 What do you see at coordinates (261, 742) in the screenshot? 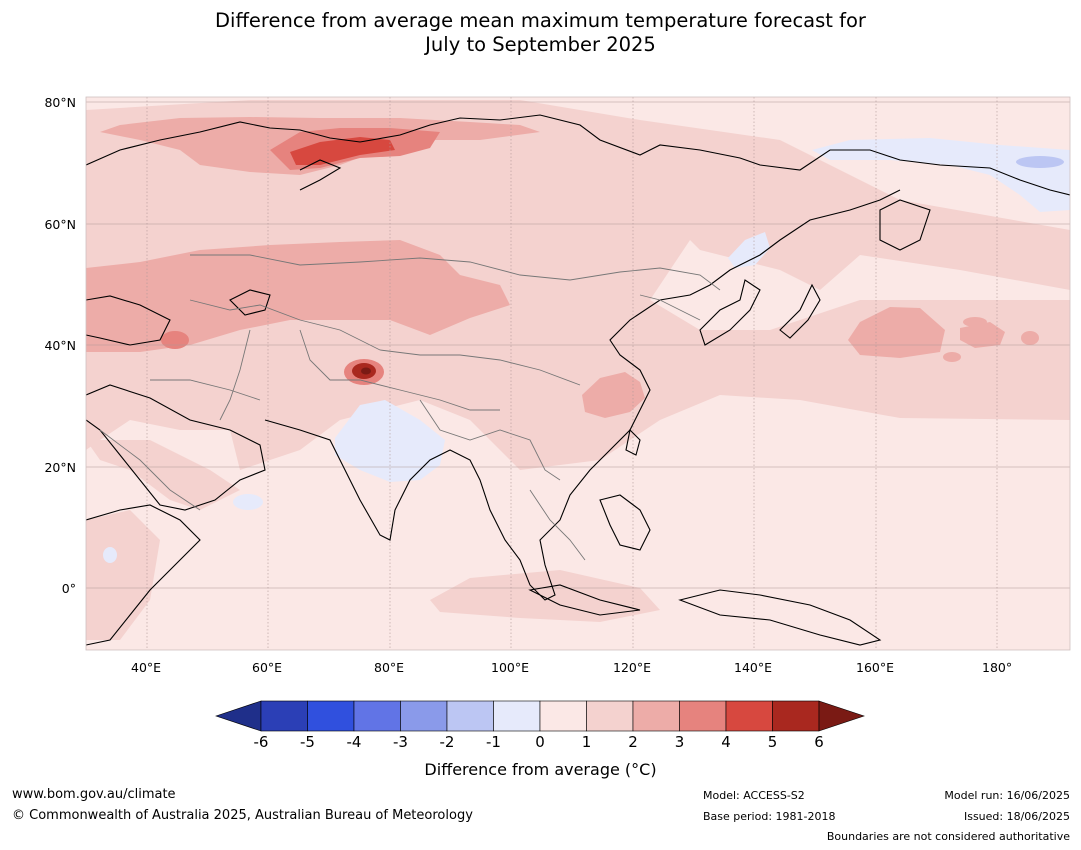
I see `colorbar-tick-label: -6` at bounding box center [261, 742].